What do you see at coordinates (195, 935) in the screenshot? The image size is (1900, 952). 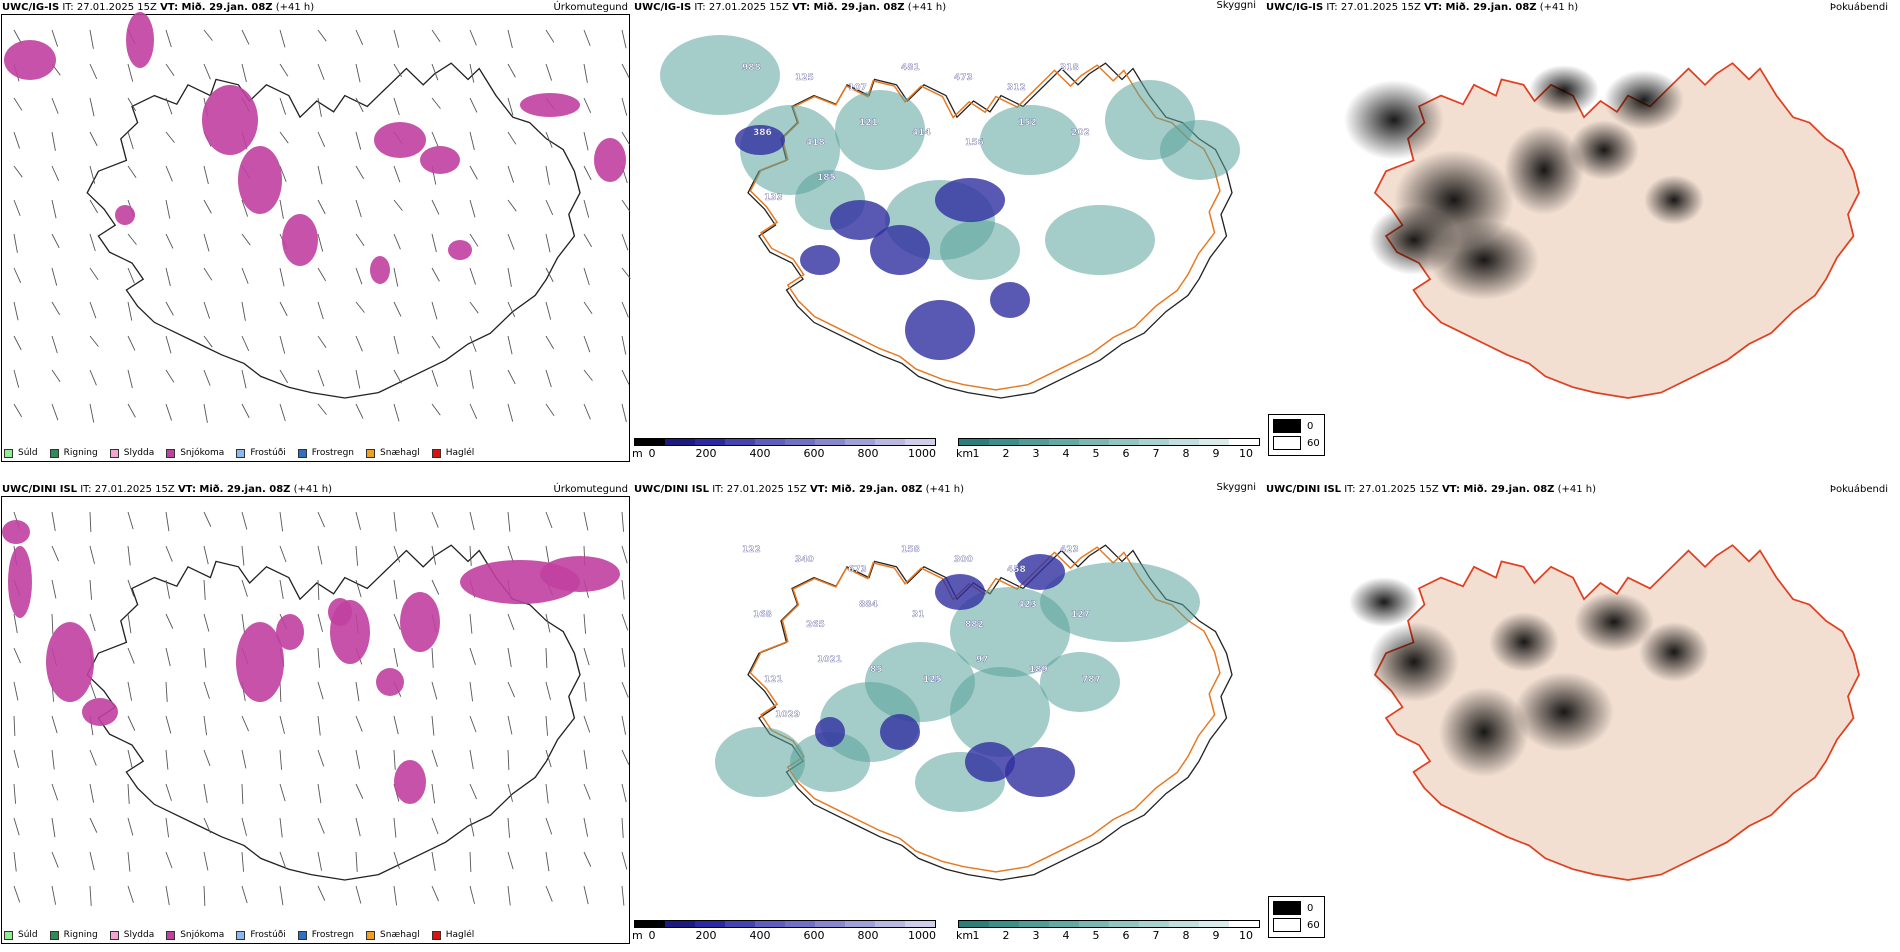 I see `legend-item: Snjókoma` at bounding box center [195, 935].